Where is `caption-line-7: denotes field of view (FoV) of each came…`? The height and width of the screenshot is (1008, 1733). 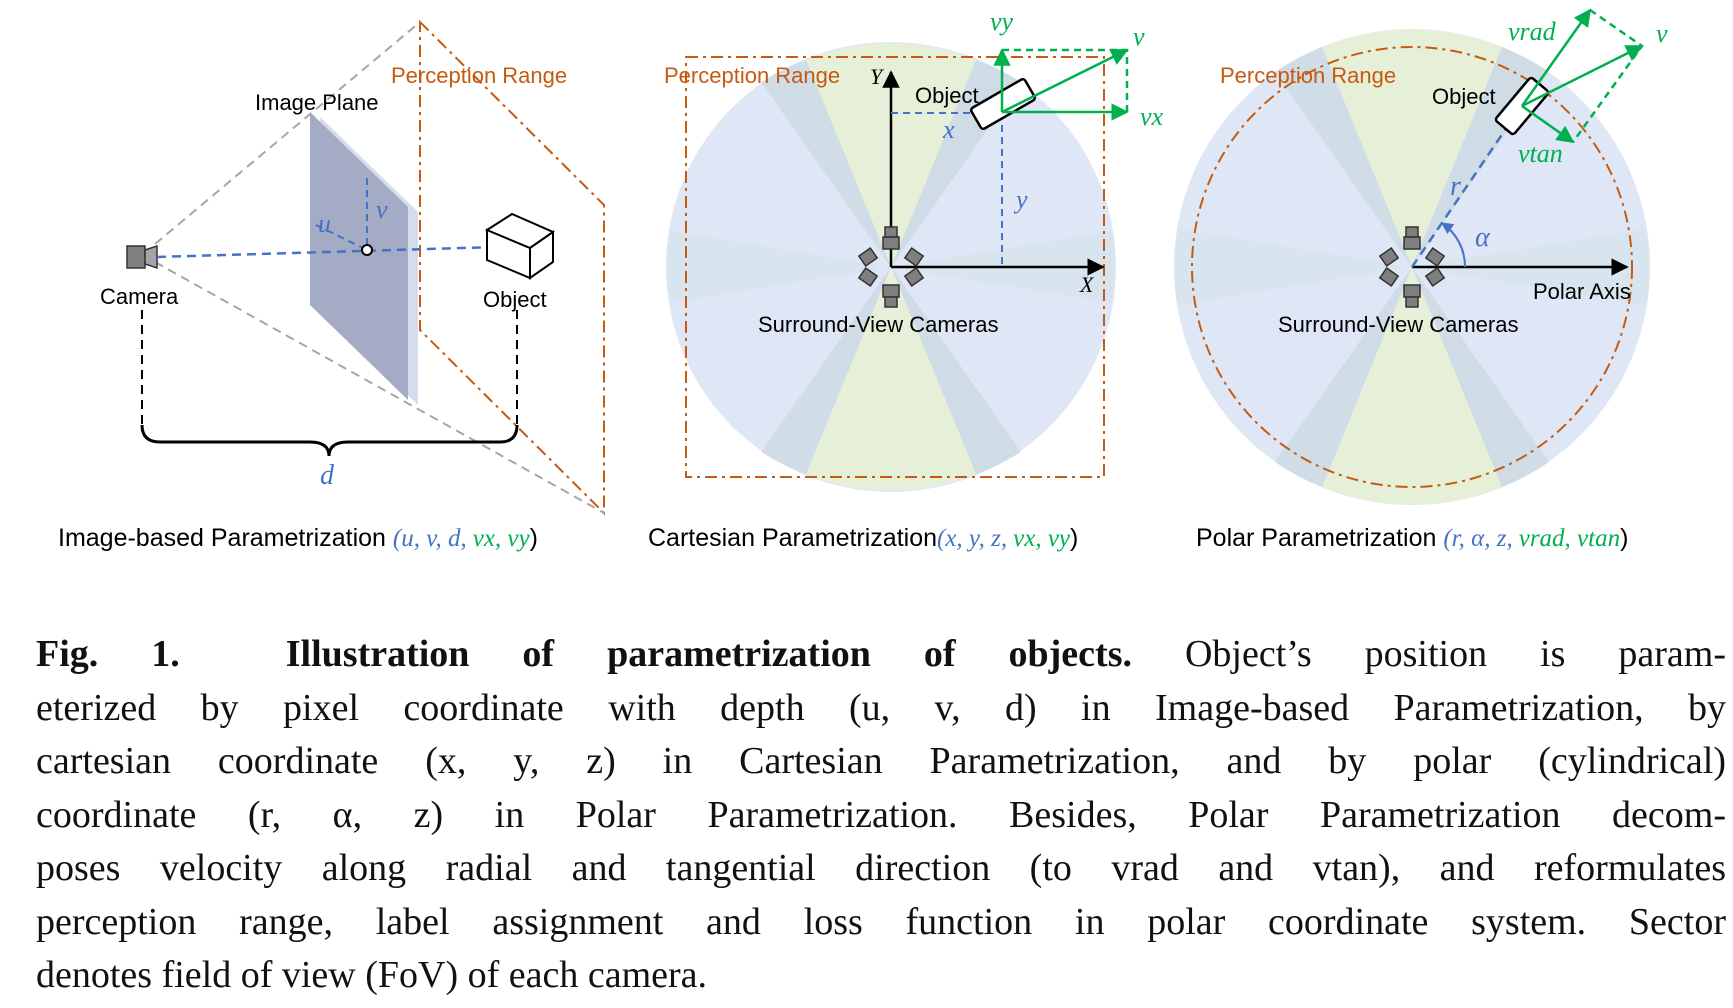
caption-line-7: denotes field of view (FoV) of each came… is located at coordinates (372, 975).